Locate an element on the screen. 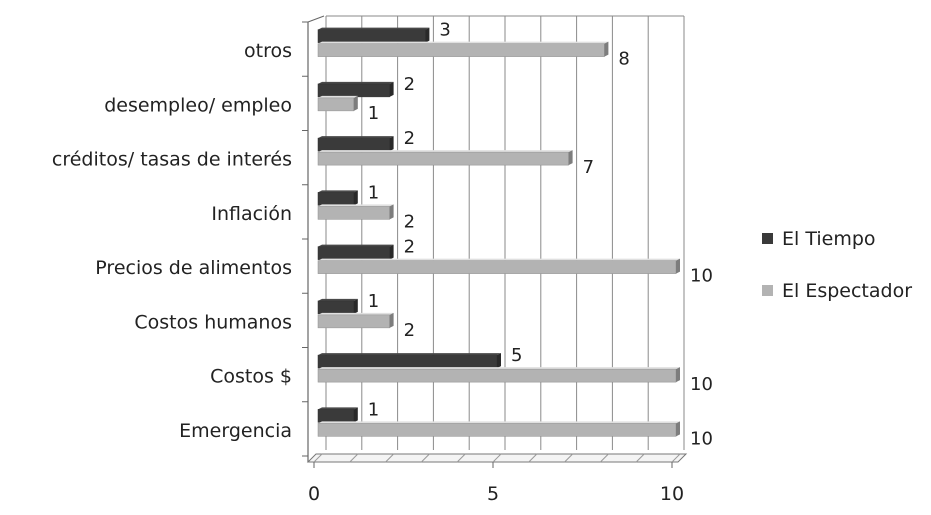 This screenshot has height=515, width=931. x-tick-label: 5 is located at coordinates (493, 494).